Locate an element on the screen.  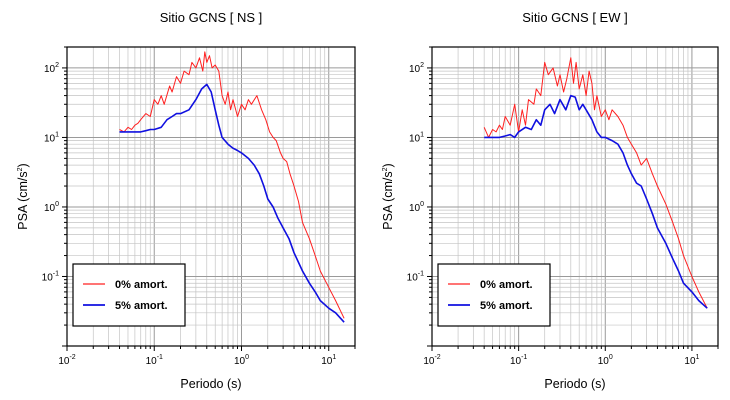
chart-title: Sitio GCNS [ EW ] is located at coordinates (574, 17).